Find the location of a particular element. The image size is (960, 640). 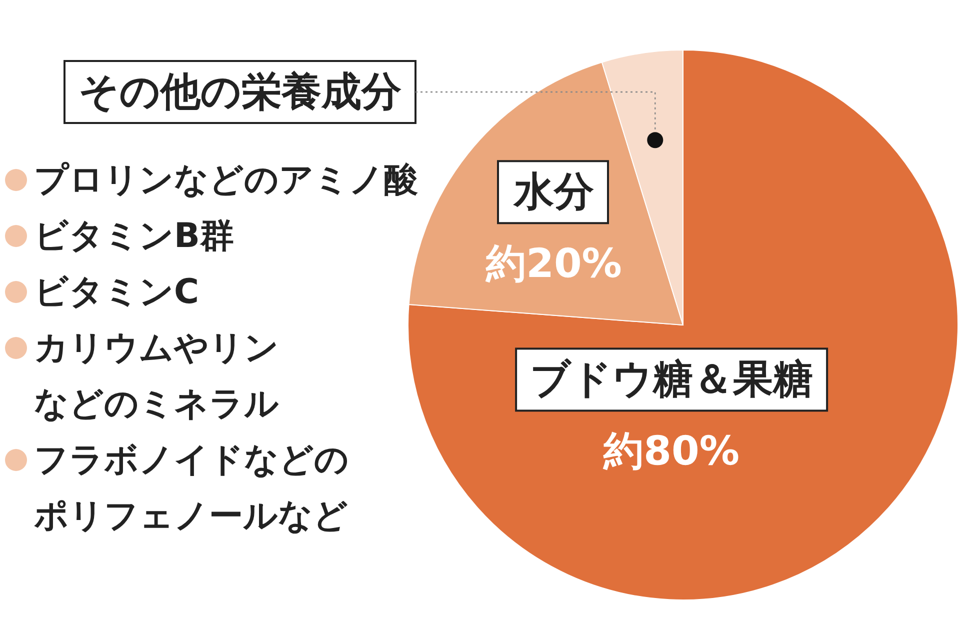

annotation: ビタミンB群 is located at coordinates (134, 236).